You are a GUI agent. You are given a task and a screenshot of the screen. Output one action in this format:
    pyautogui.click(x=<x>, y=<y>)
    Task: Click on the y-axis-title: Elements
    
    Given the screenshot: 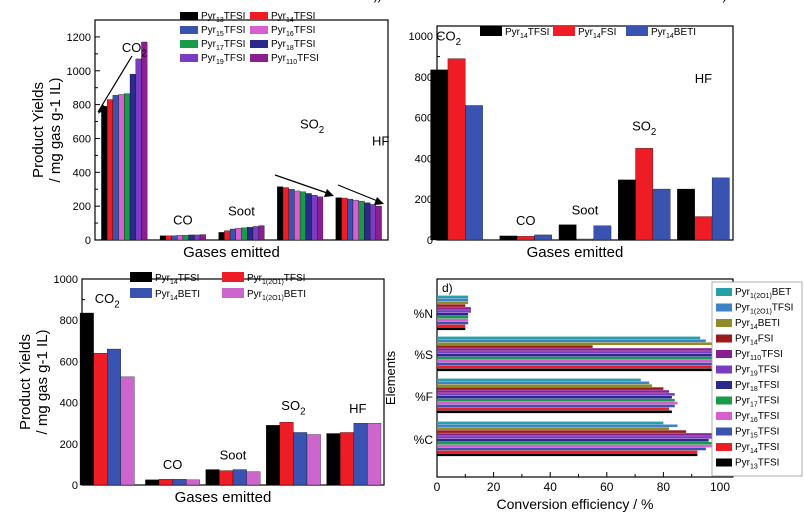 What is the action you would take?
    pyautogui.click(x=390, y=377)
    